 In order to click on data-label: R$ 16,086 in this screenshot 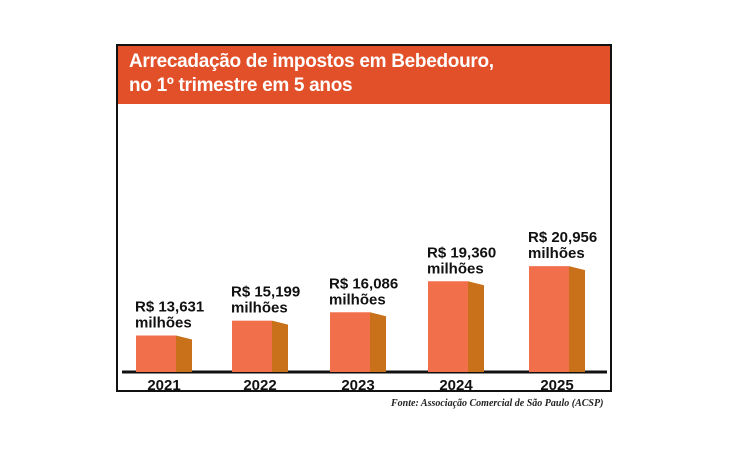, I will do `click(363, 283)`.